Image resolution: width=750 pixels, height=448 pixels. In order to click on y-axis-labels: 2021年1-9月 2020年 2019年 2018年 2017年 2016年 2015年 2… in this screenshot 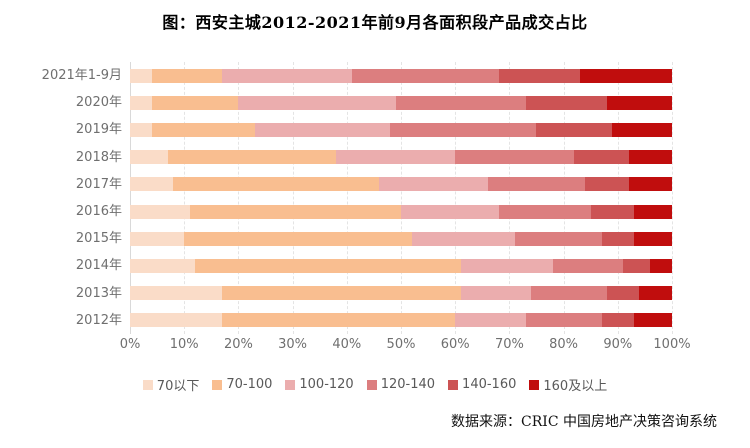, I will do `click(61, 198)`.